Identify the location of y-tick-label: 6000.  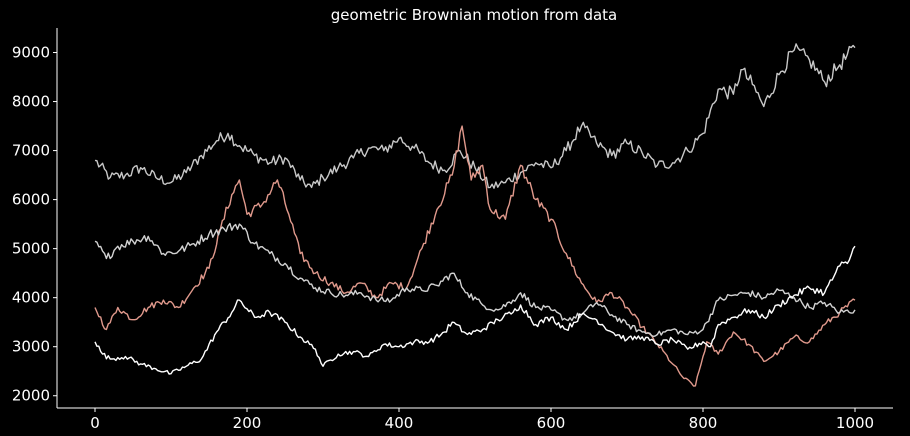
(31, 200).